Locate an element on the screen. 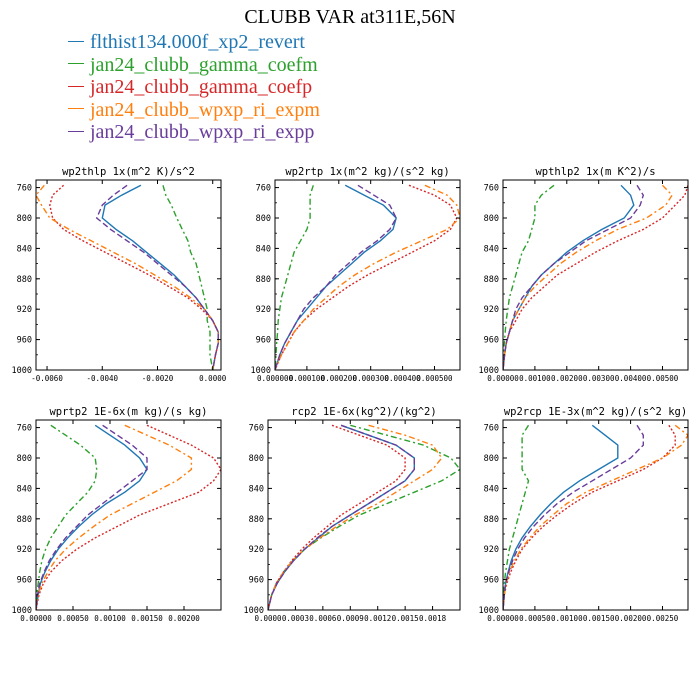  legend-item: jan24_clubb_gamma_coefm is located at coordinates (194, 65).